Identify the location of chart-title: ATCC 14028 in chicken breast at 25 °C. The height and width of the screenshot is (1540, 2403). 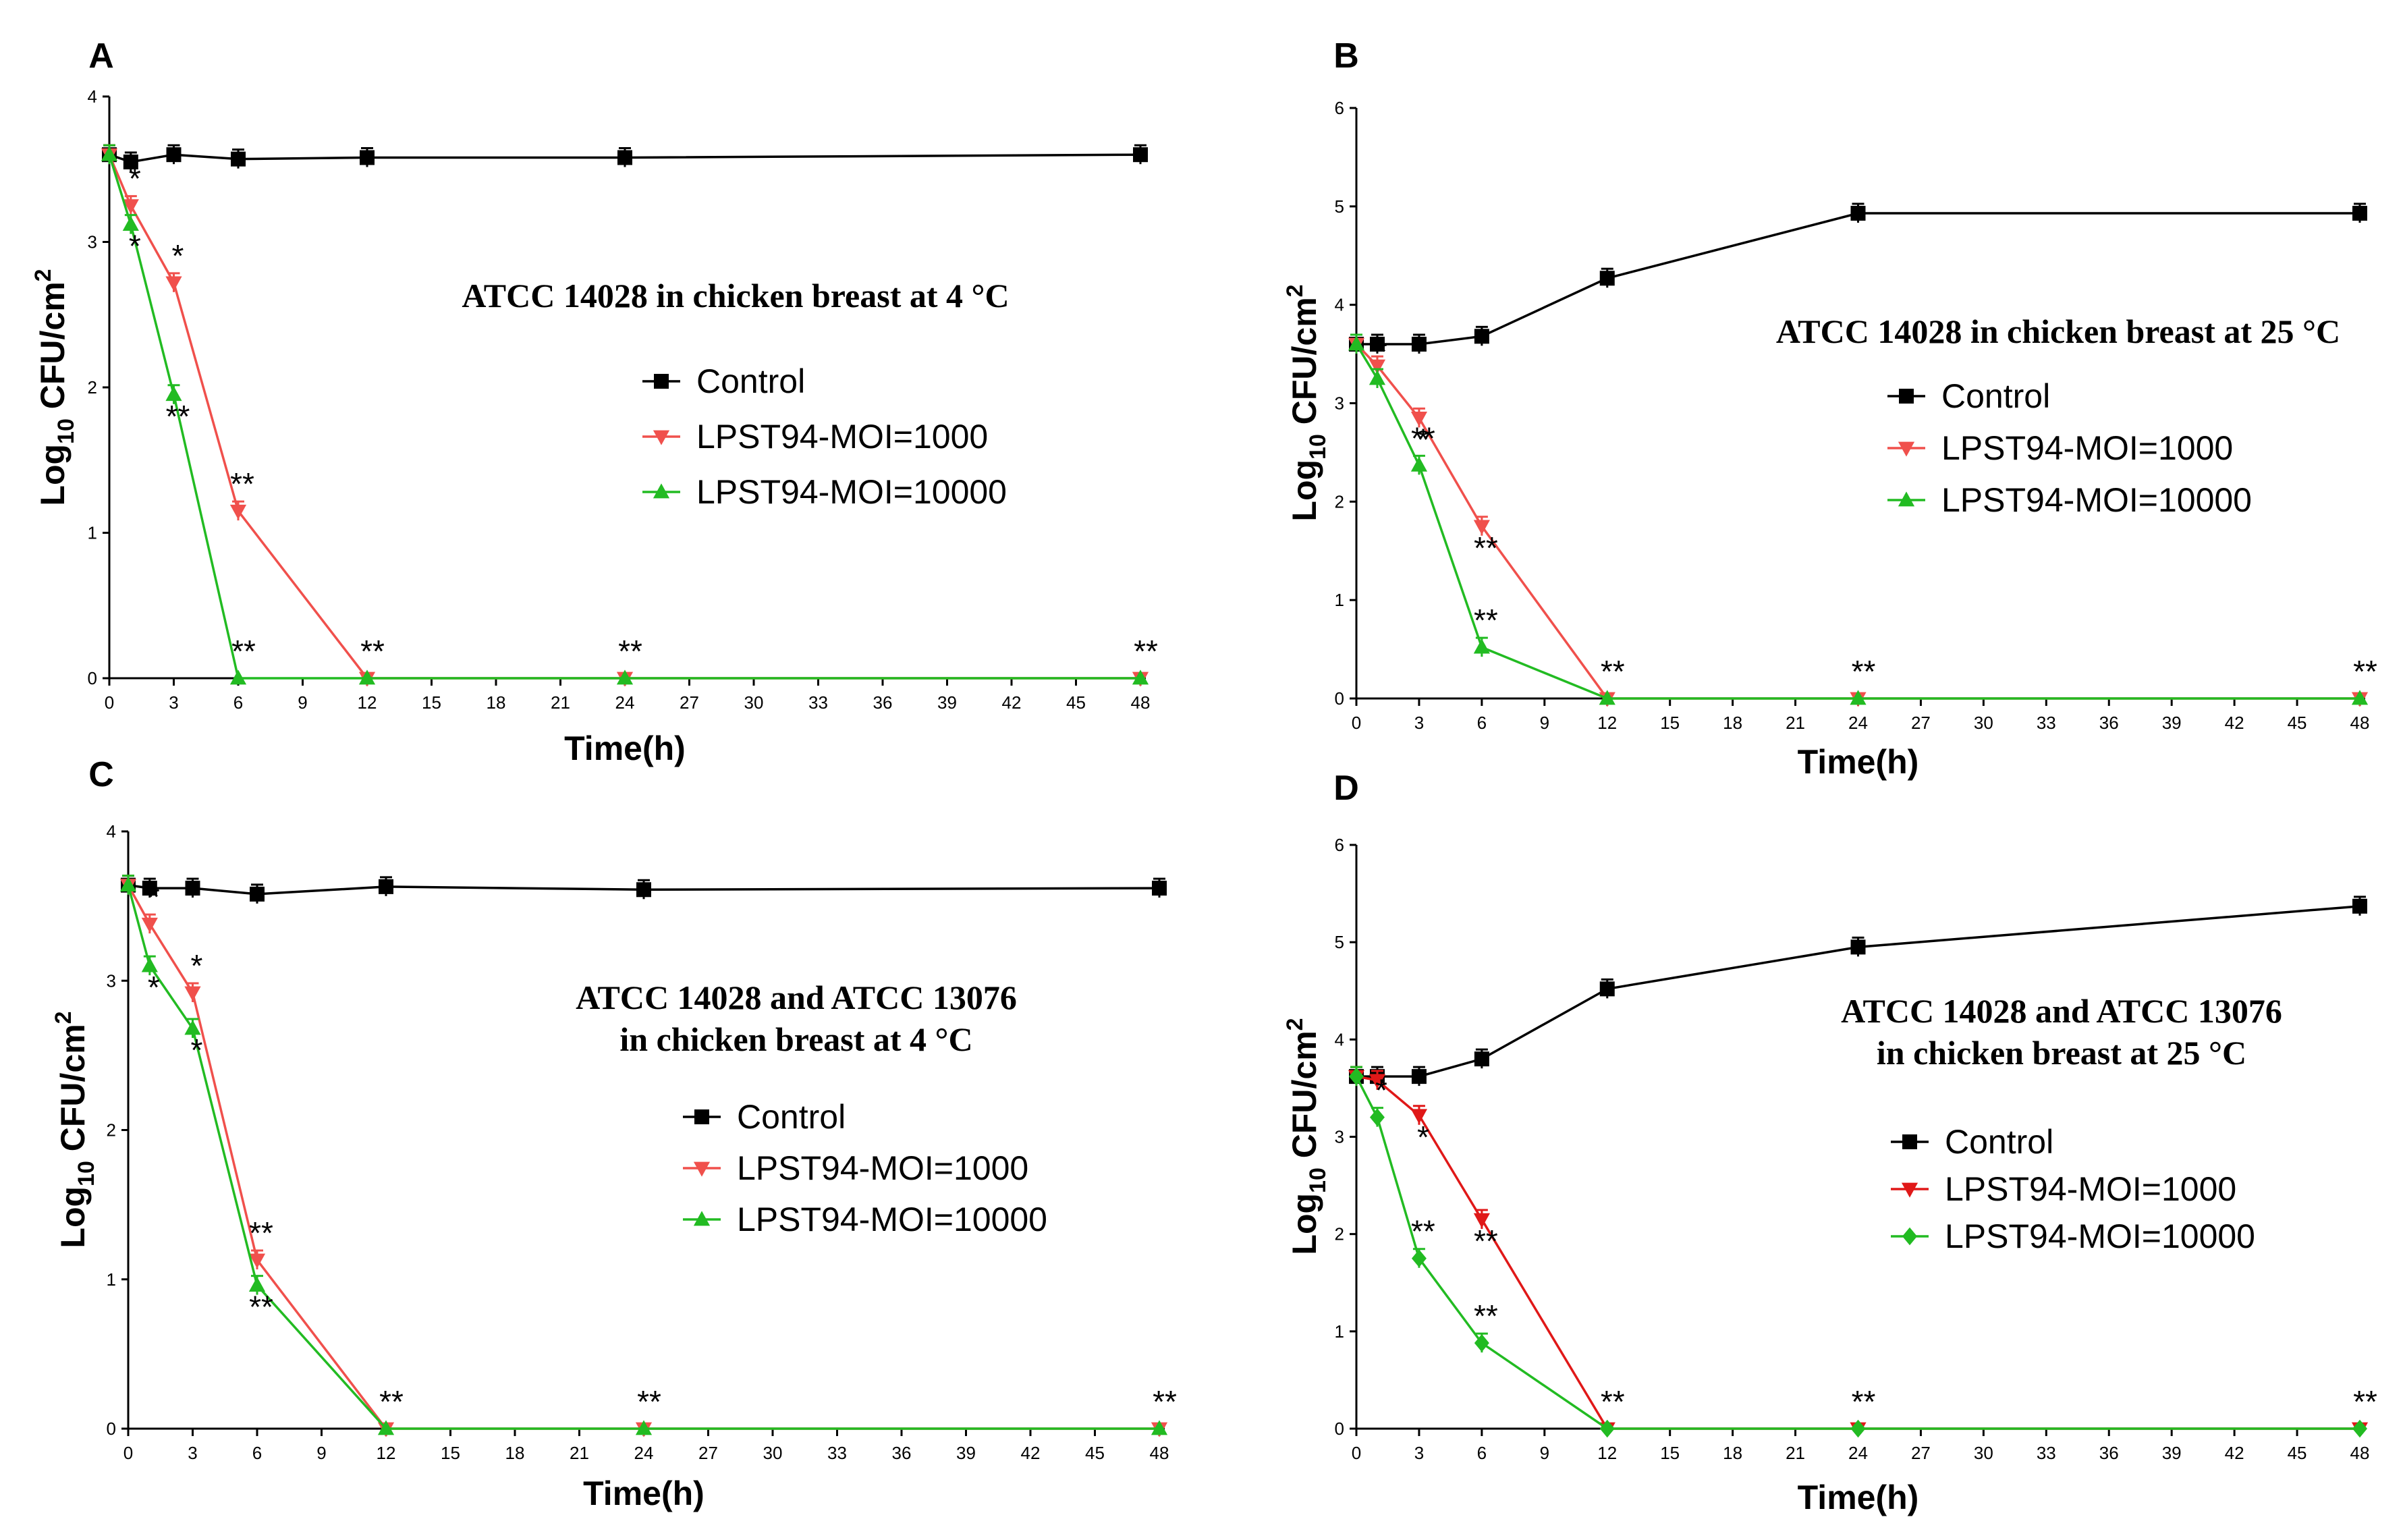
(2058, 331).